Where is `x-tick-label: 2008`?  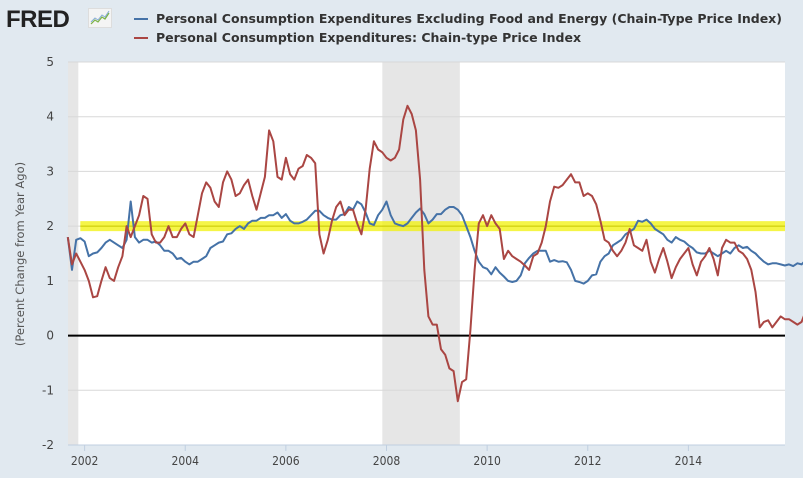 x-tick-label: 2008 is located at coordinates (387, 461).